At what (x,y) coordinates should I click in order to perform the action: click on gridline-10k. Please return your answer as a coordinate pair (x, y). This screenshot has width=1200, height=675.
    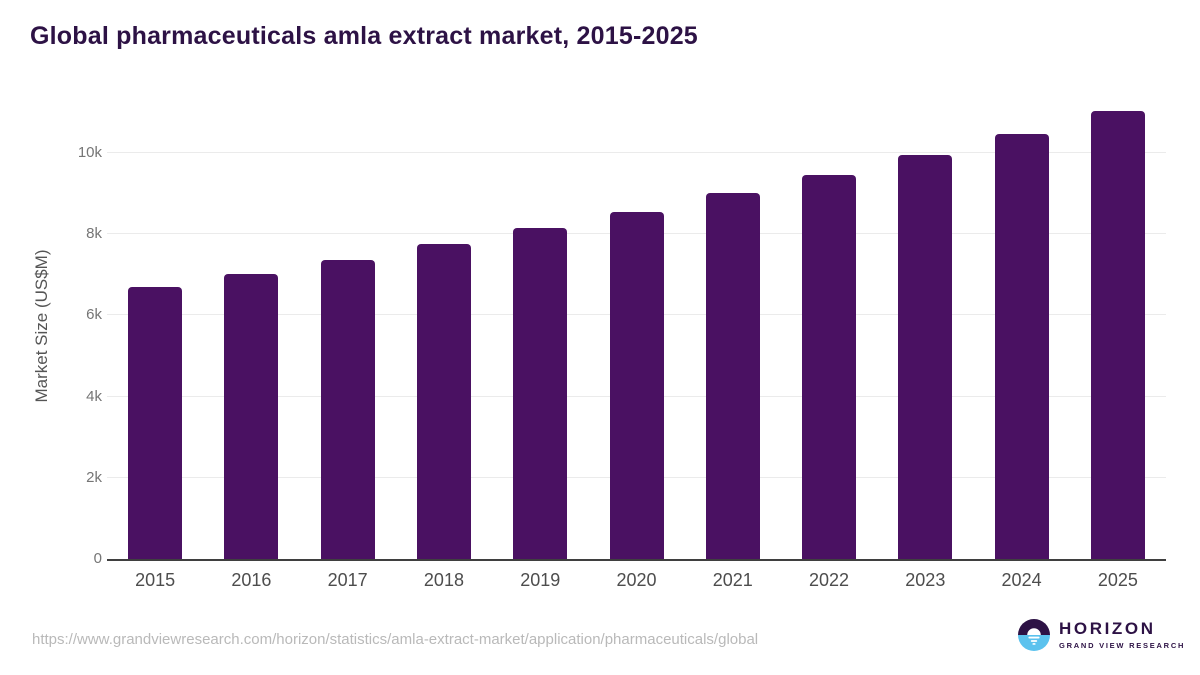
    Looking at the image, I should click on (636, 152).